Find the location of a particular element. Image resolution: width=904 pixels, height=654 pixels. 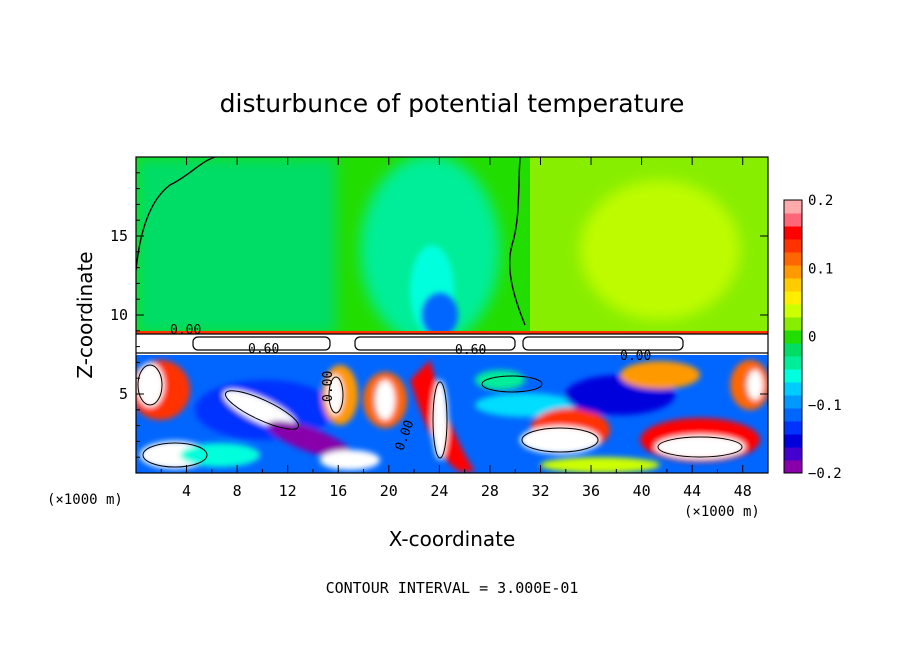

x-unit-label-right: (×1000 m) is located at coordinates (722, 512).